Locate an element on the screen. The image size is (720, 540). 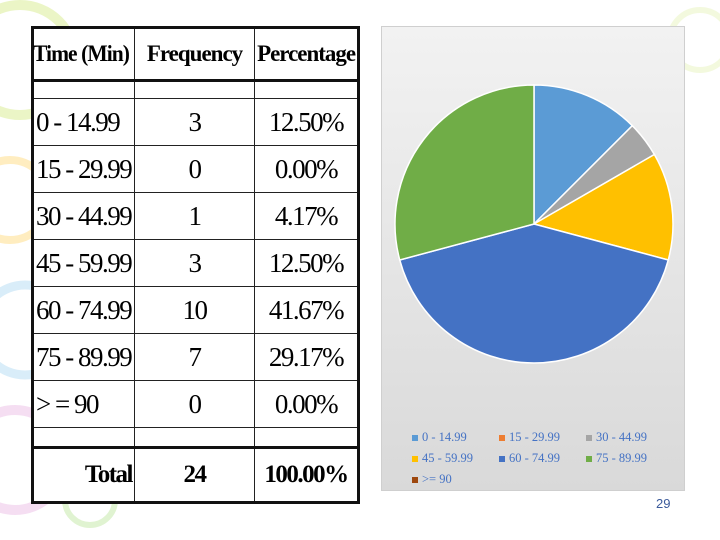
table-row: 30 - 44.99 1 4.17% is located at coordinates (195, 216).